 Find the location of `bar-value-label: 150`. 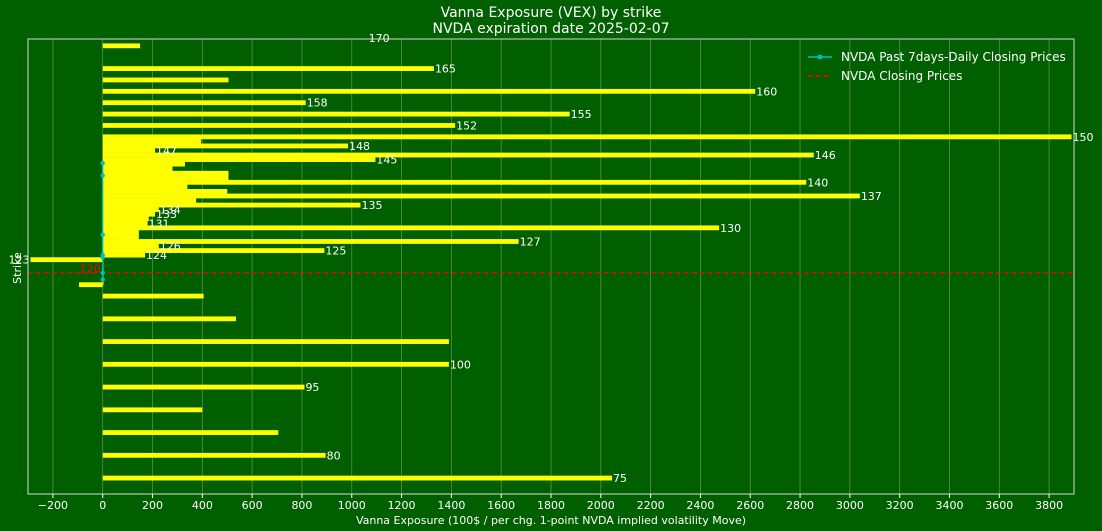

bar-value-label: 150 is located at coordinates (1083, 137).